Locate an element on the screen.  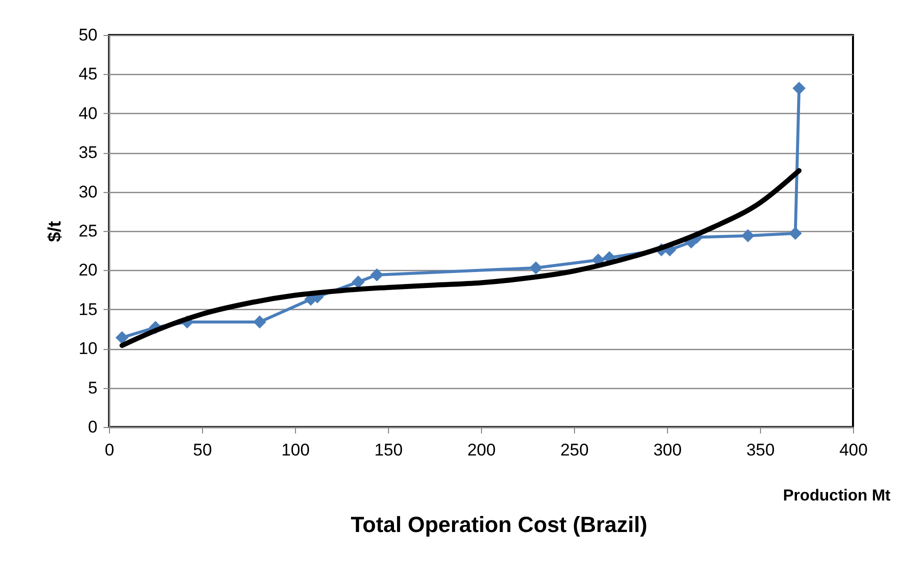
x-tick-label: 400 is located at coordinates (853, 450).